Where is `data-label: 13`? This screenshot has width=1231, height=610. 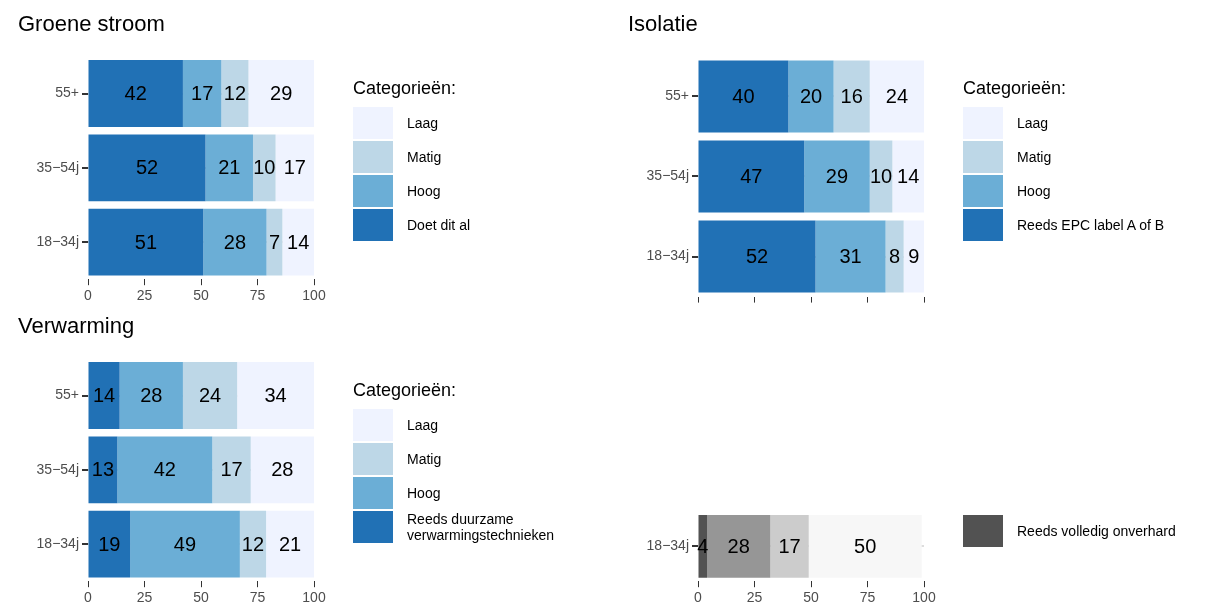 data-label: 13 is located at coordinates (103, 469).